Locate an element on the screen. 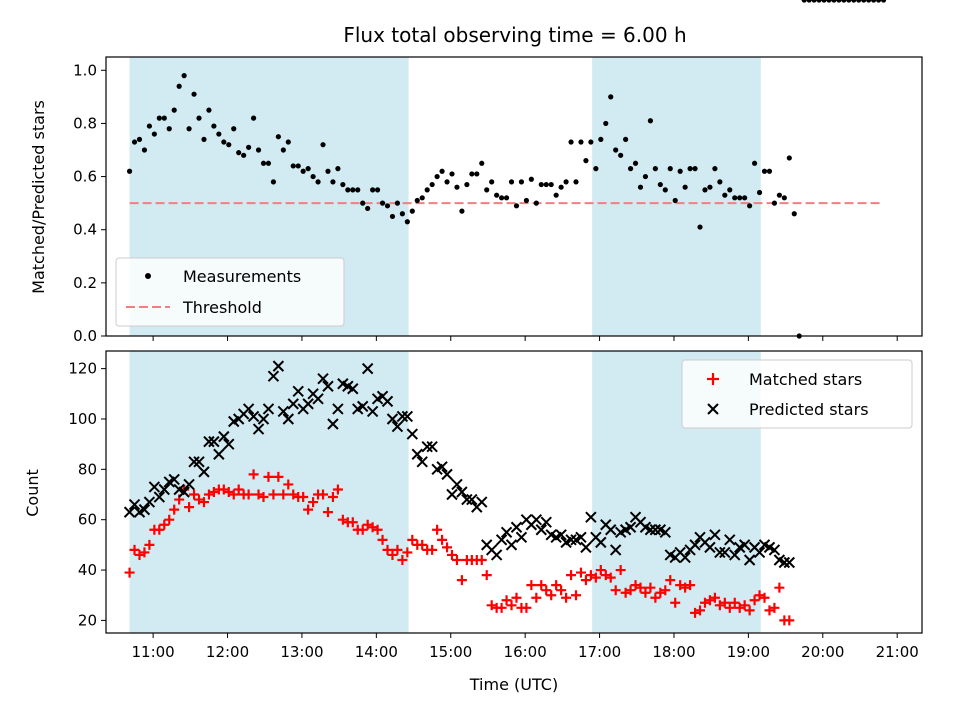  x-tick-label: 17:00 is located at coordinates (599, 652).